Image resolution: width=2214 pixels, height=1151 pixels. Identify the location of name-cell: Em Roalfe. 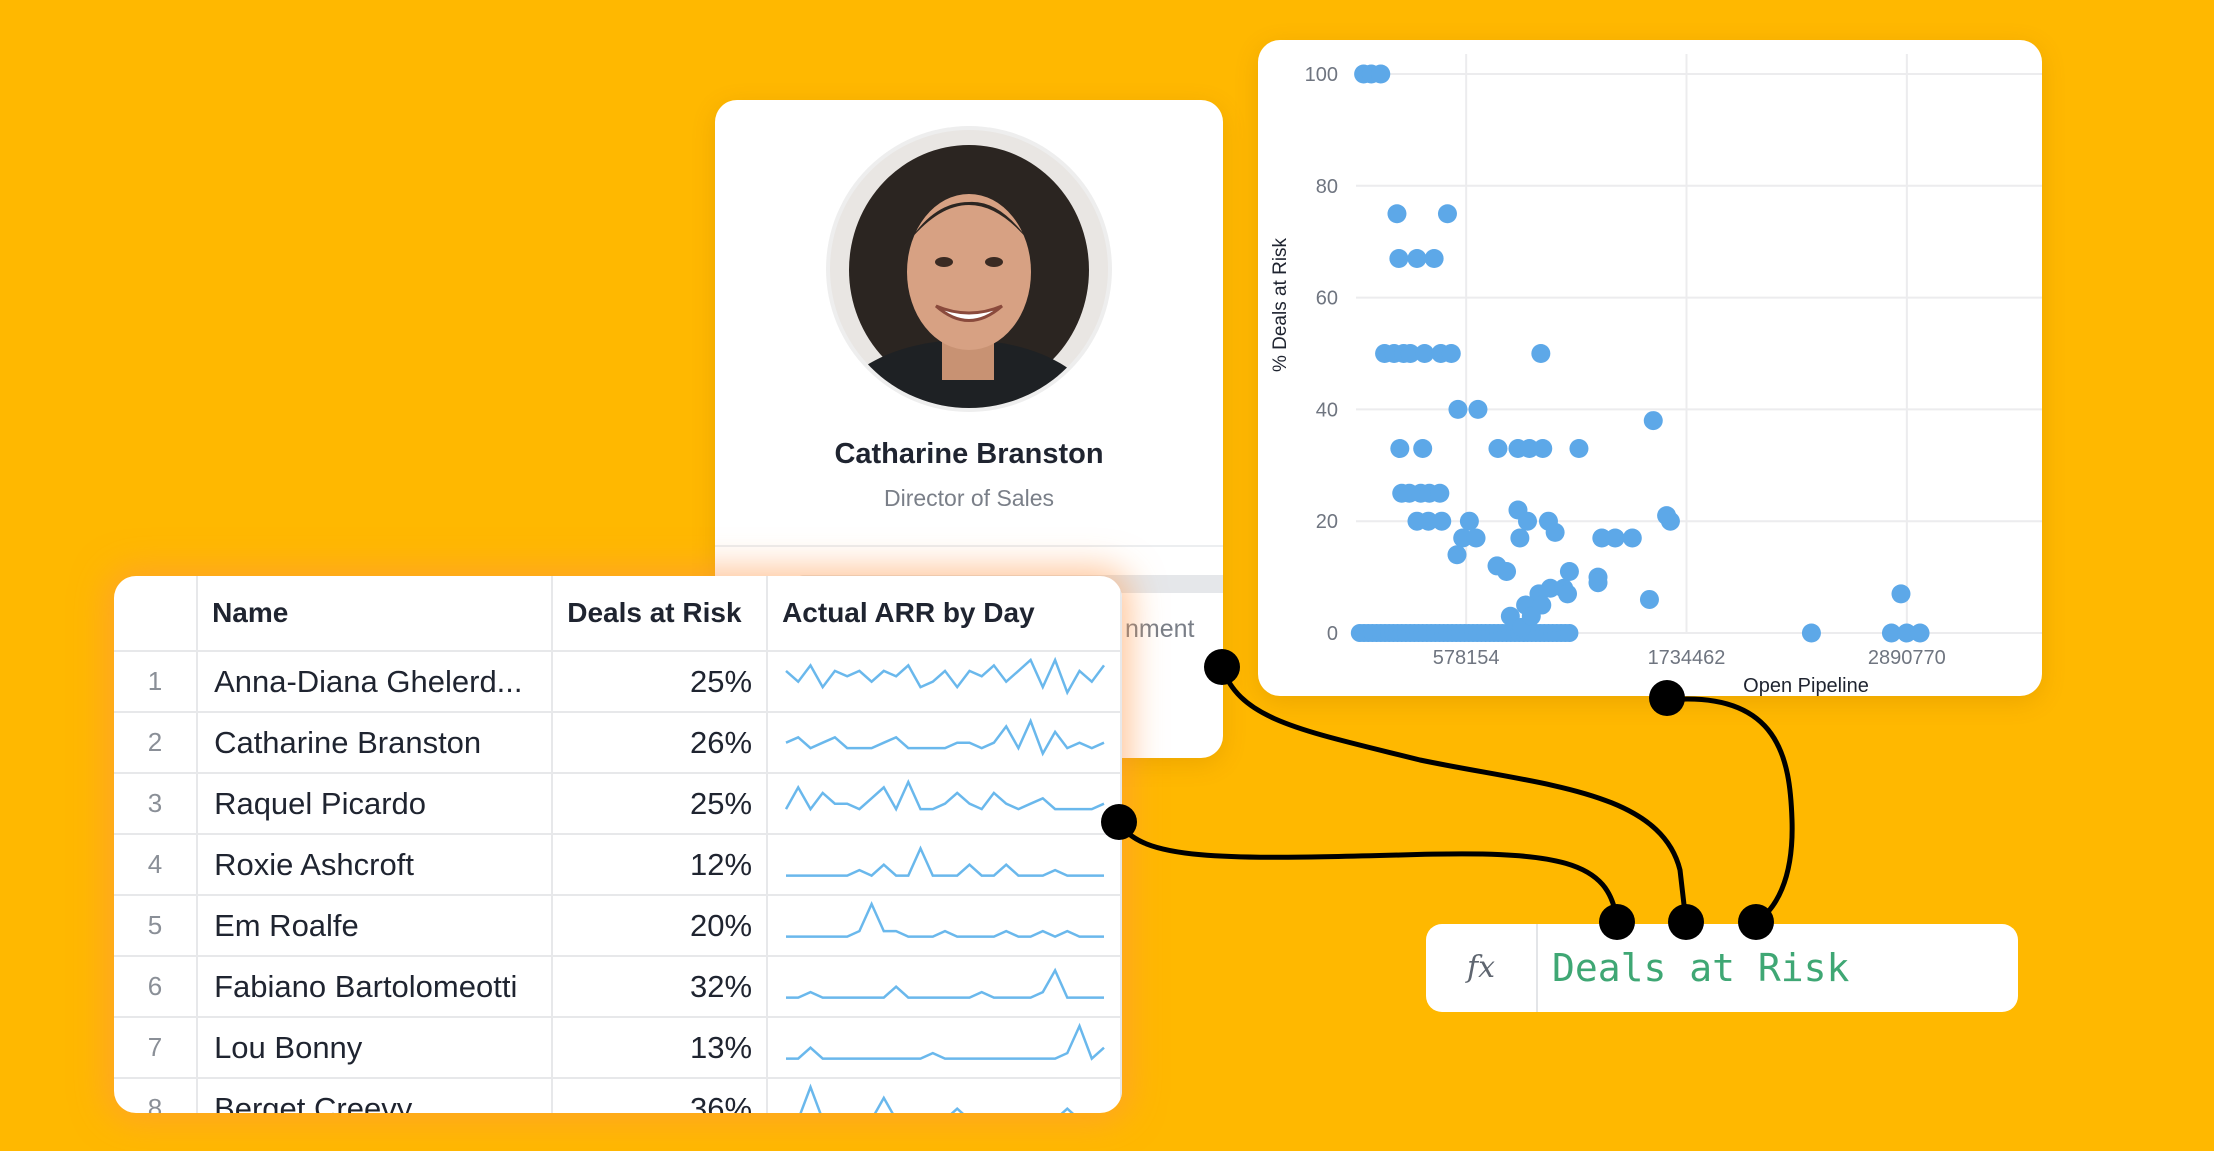
(375, 925).